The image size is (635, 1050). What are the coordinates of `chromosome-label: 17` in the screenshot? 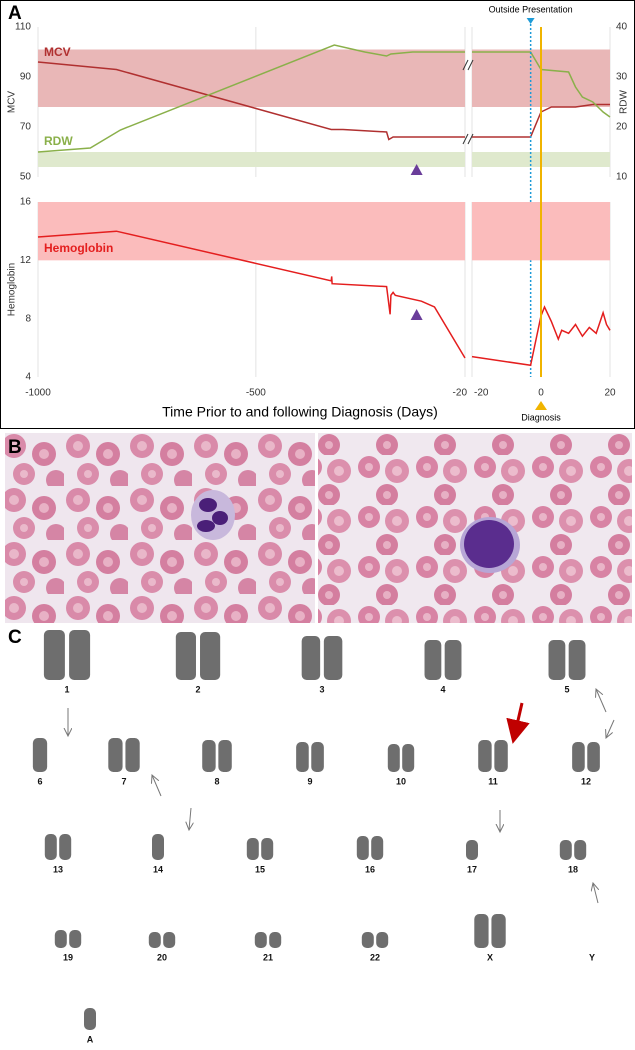 It's located at (472, 869).